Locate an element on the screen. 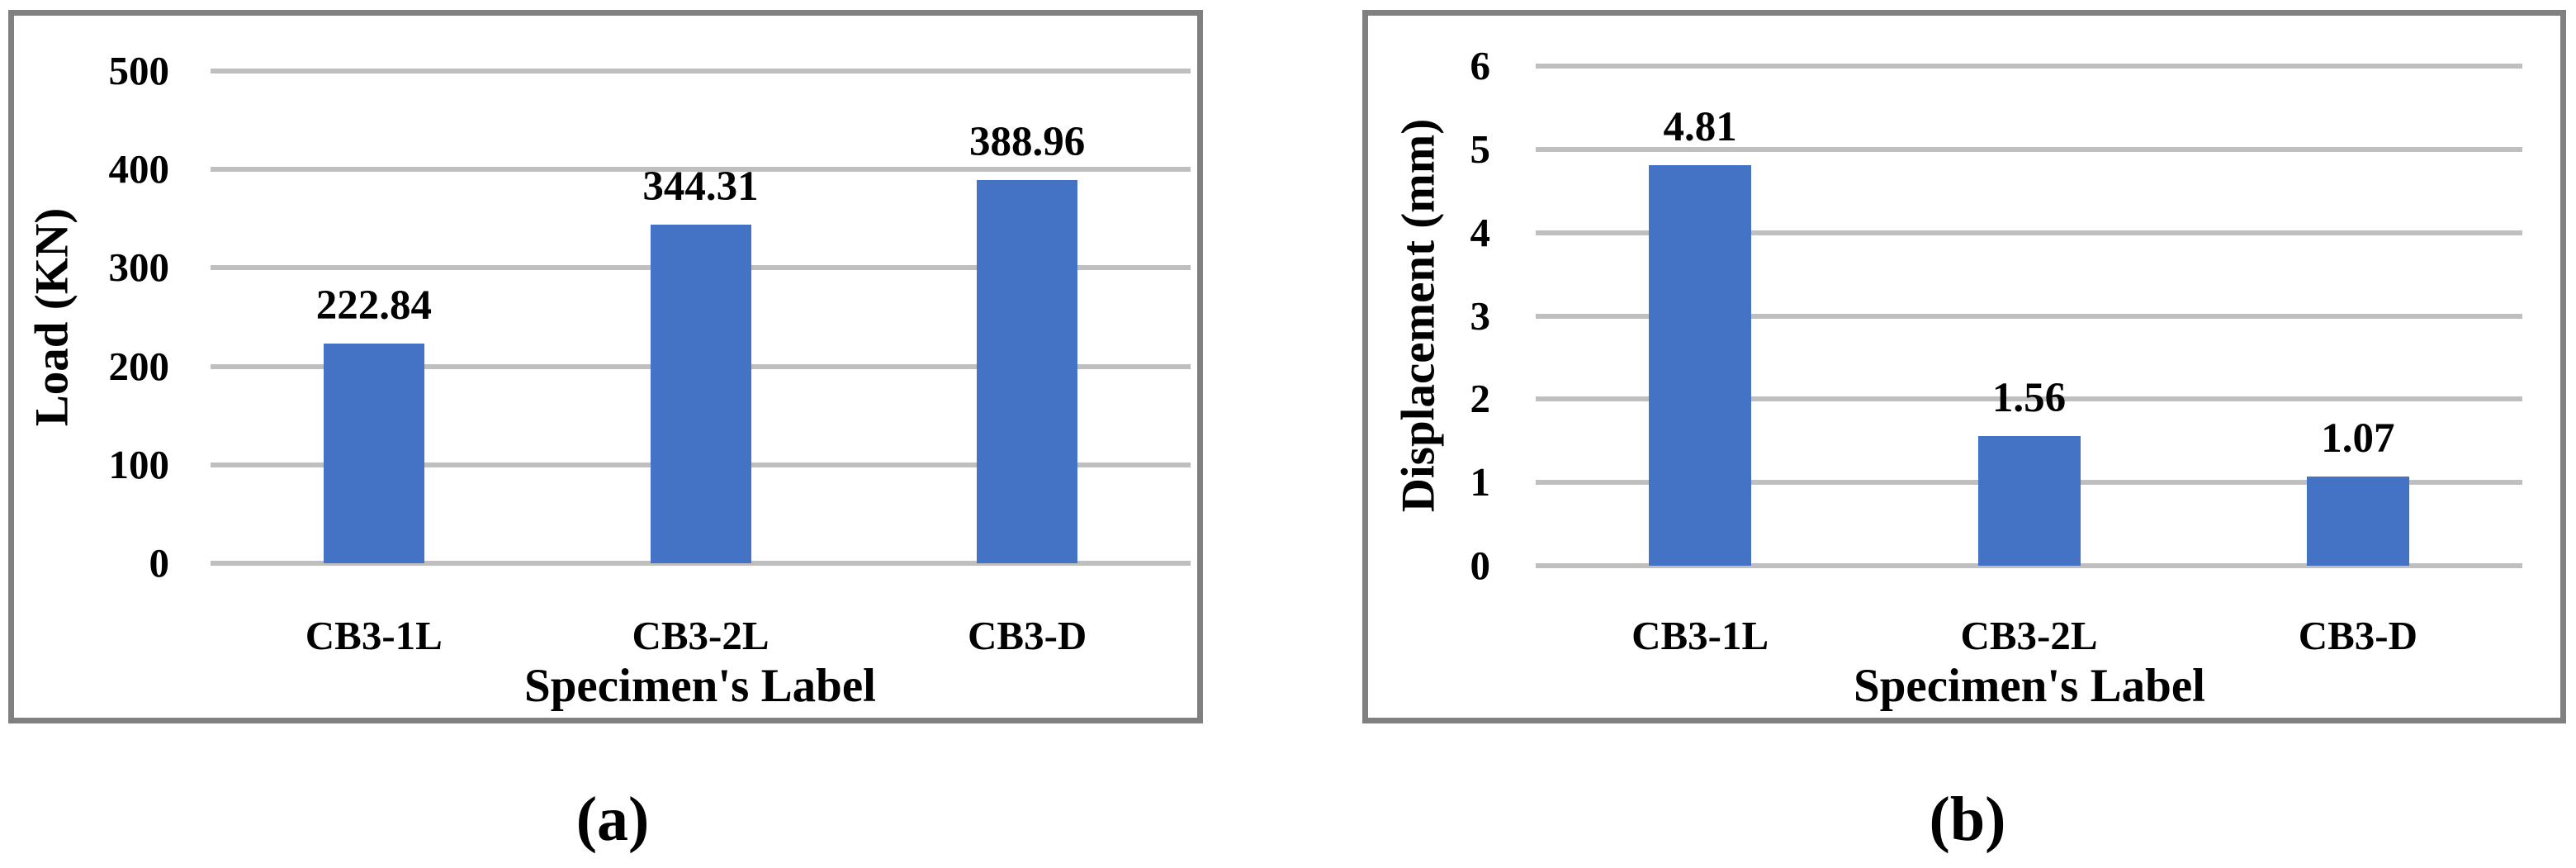 The height and width of the screenshot is (868, 2576). bar-value-label: 4.81 is located at coordinates (1700, 126).